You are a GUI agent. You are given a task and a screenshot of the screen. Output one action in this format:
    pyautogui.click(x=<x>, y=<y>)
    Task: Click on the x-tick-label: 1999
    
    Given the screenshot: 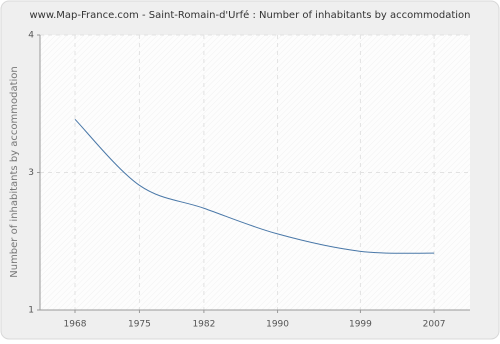 What is the action you would take?
    pyautogui.click(x=360, y=325)
    